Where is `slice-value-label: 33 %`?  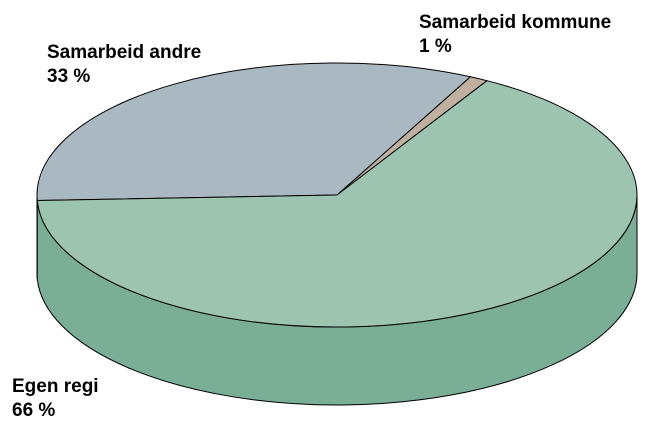 slice-value-label: 33 % is located at coordinates (68, 76).